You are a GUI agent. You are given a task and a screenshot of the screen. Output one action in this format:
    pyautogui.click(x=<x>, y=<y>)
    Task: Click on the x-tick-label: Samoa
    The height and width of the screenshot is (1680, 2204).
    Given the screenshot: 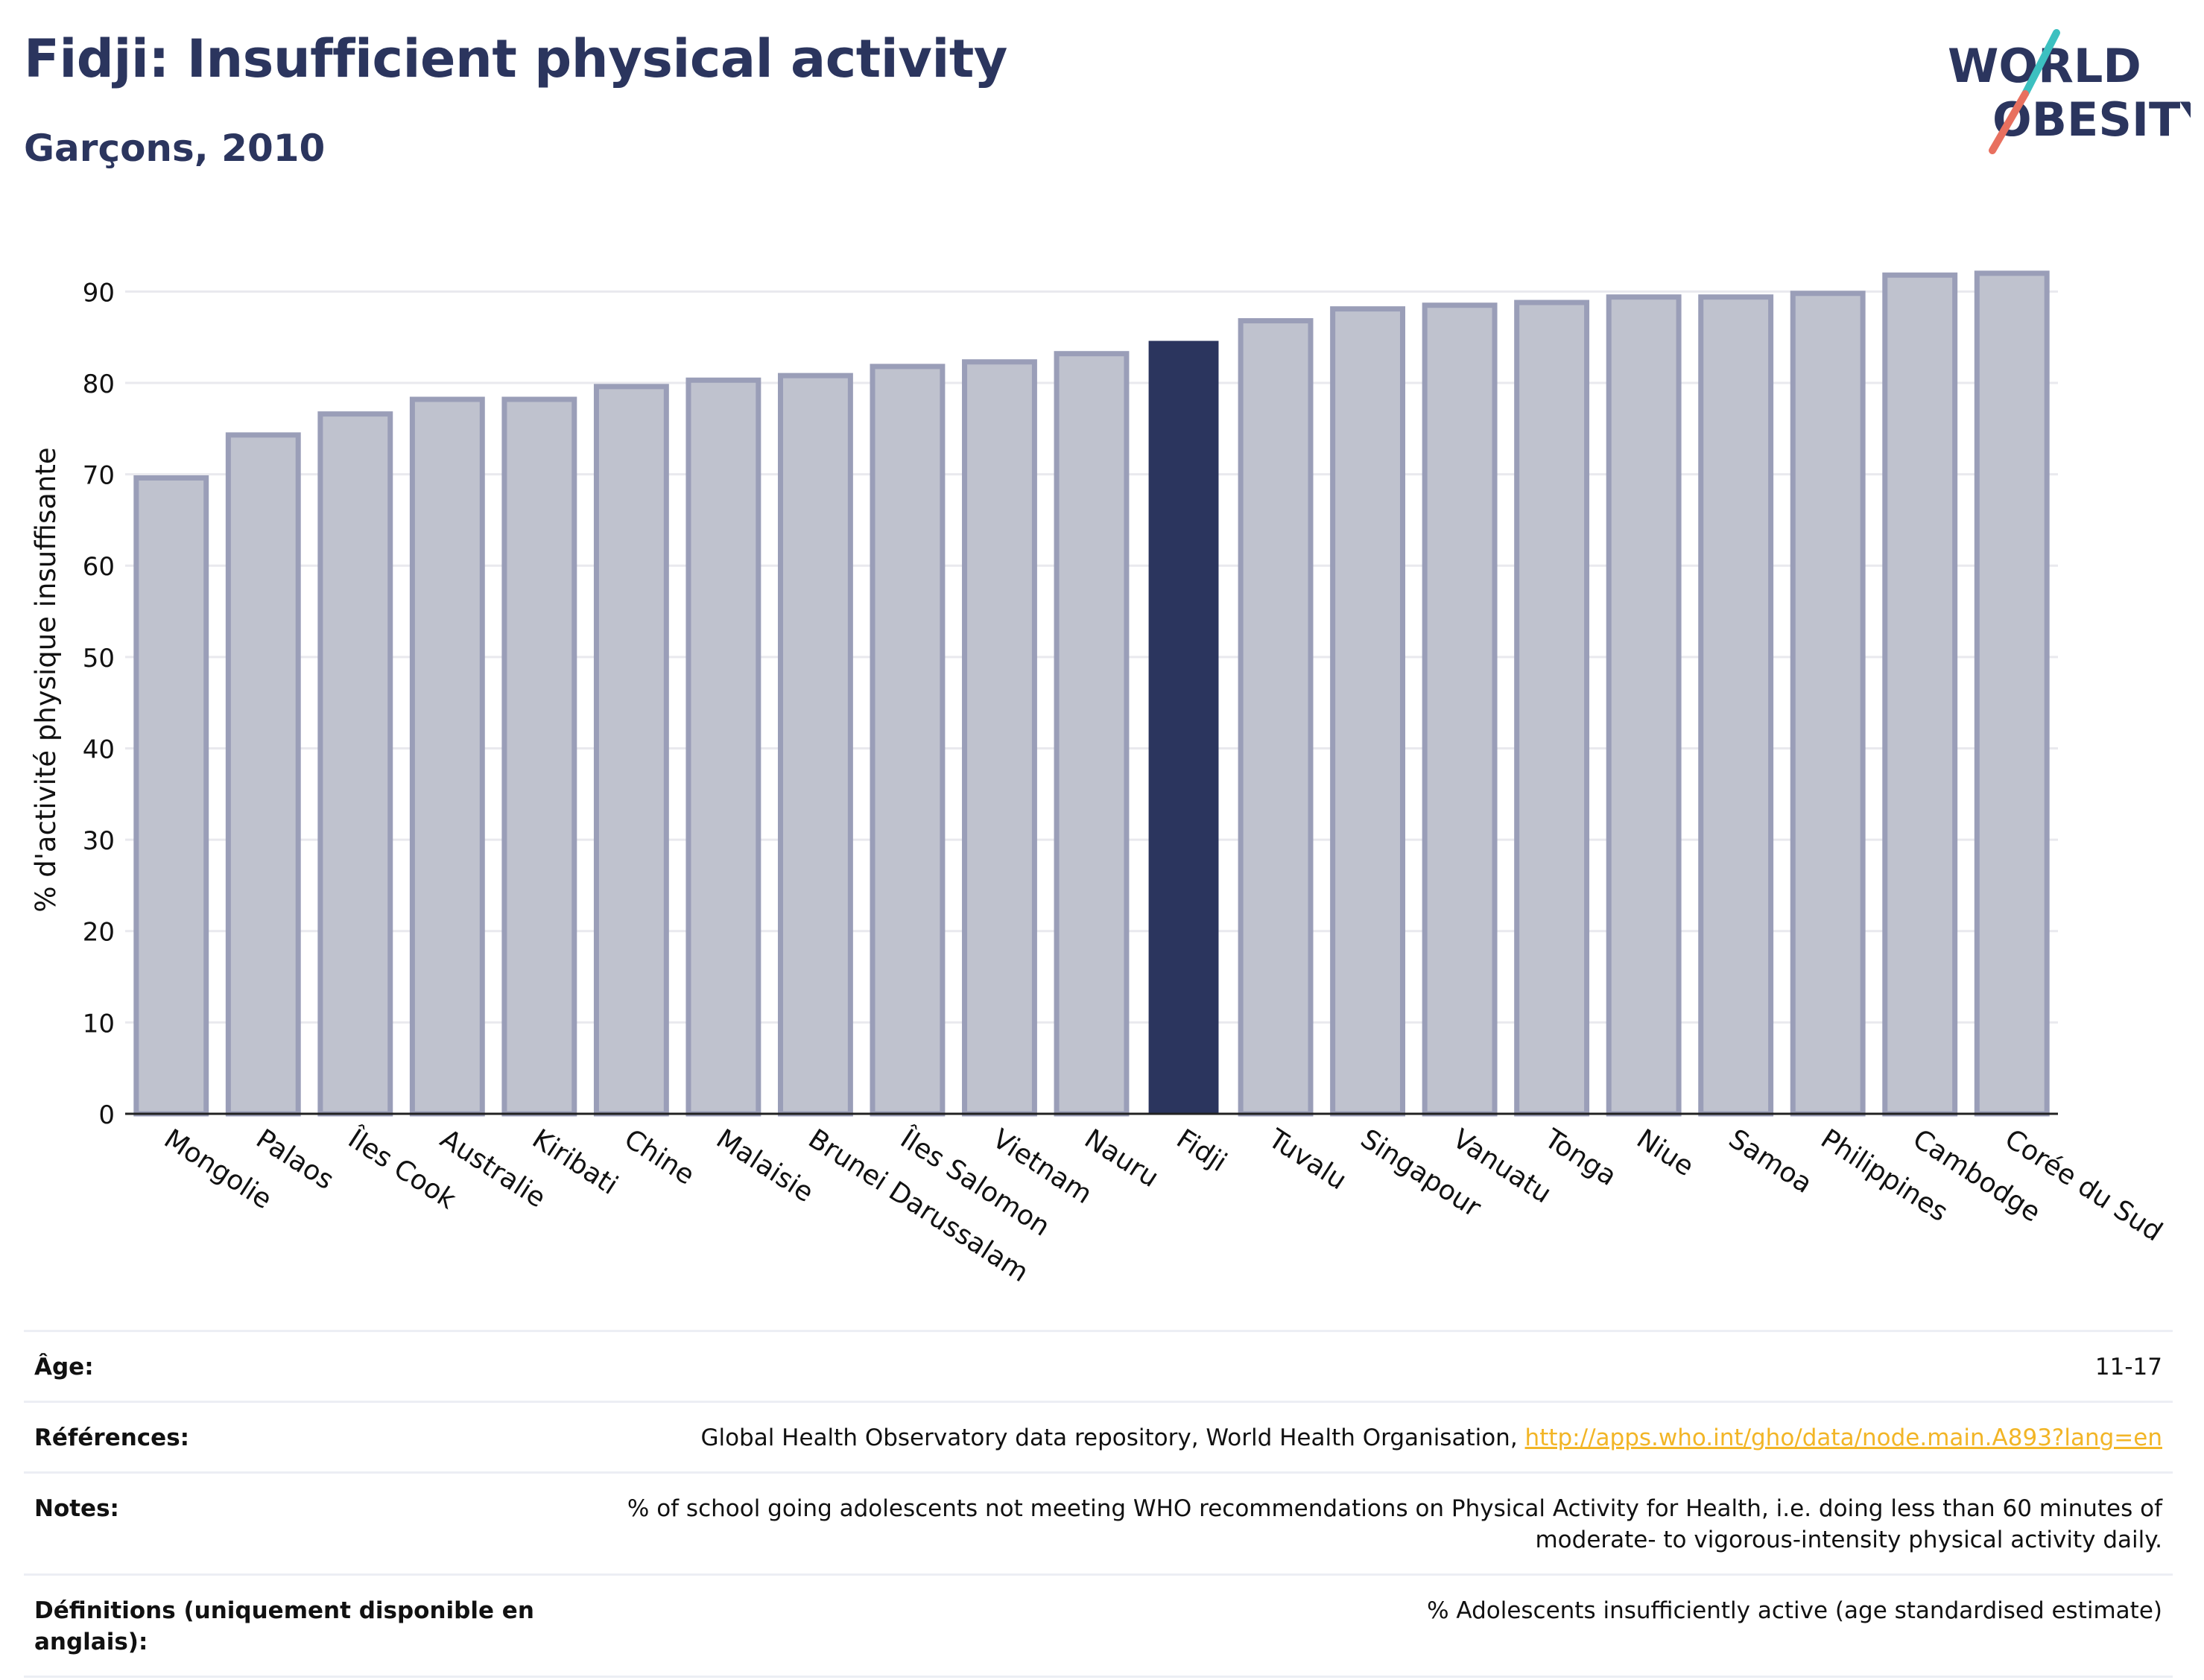 What is the action you would take?
    pyautogui.click(x=1770, y=1161)
    